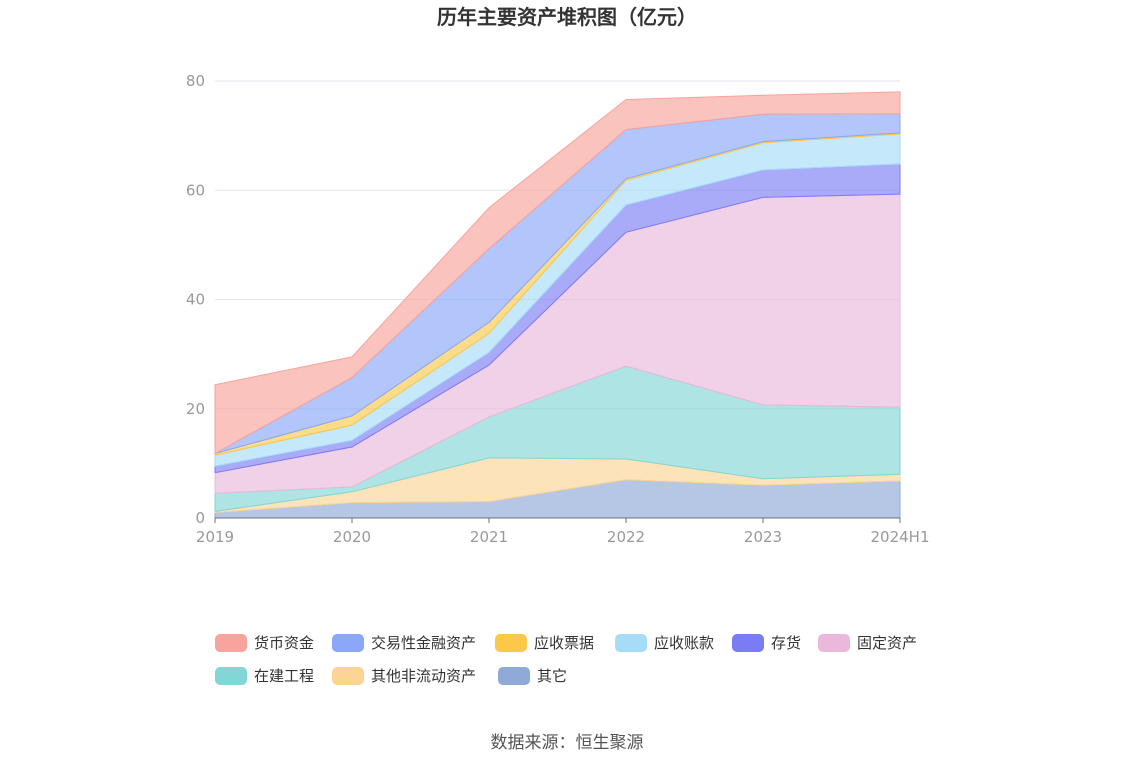  I want to click on legend-item: 存货, so click(766, 643).